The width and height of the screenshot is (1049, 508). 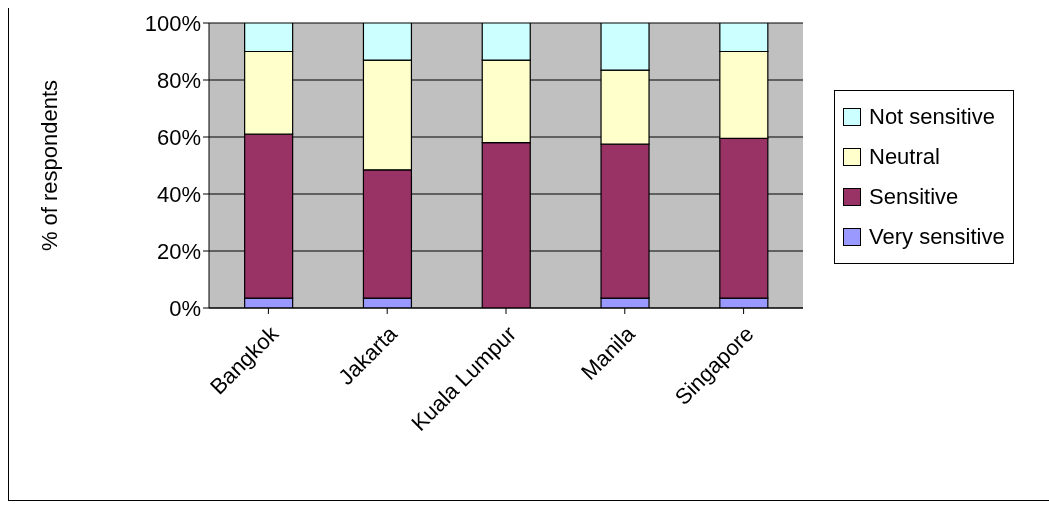 I want to click on y-tick-label: 20%, so click(x=178, y=251).